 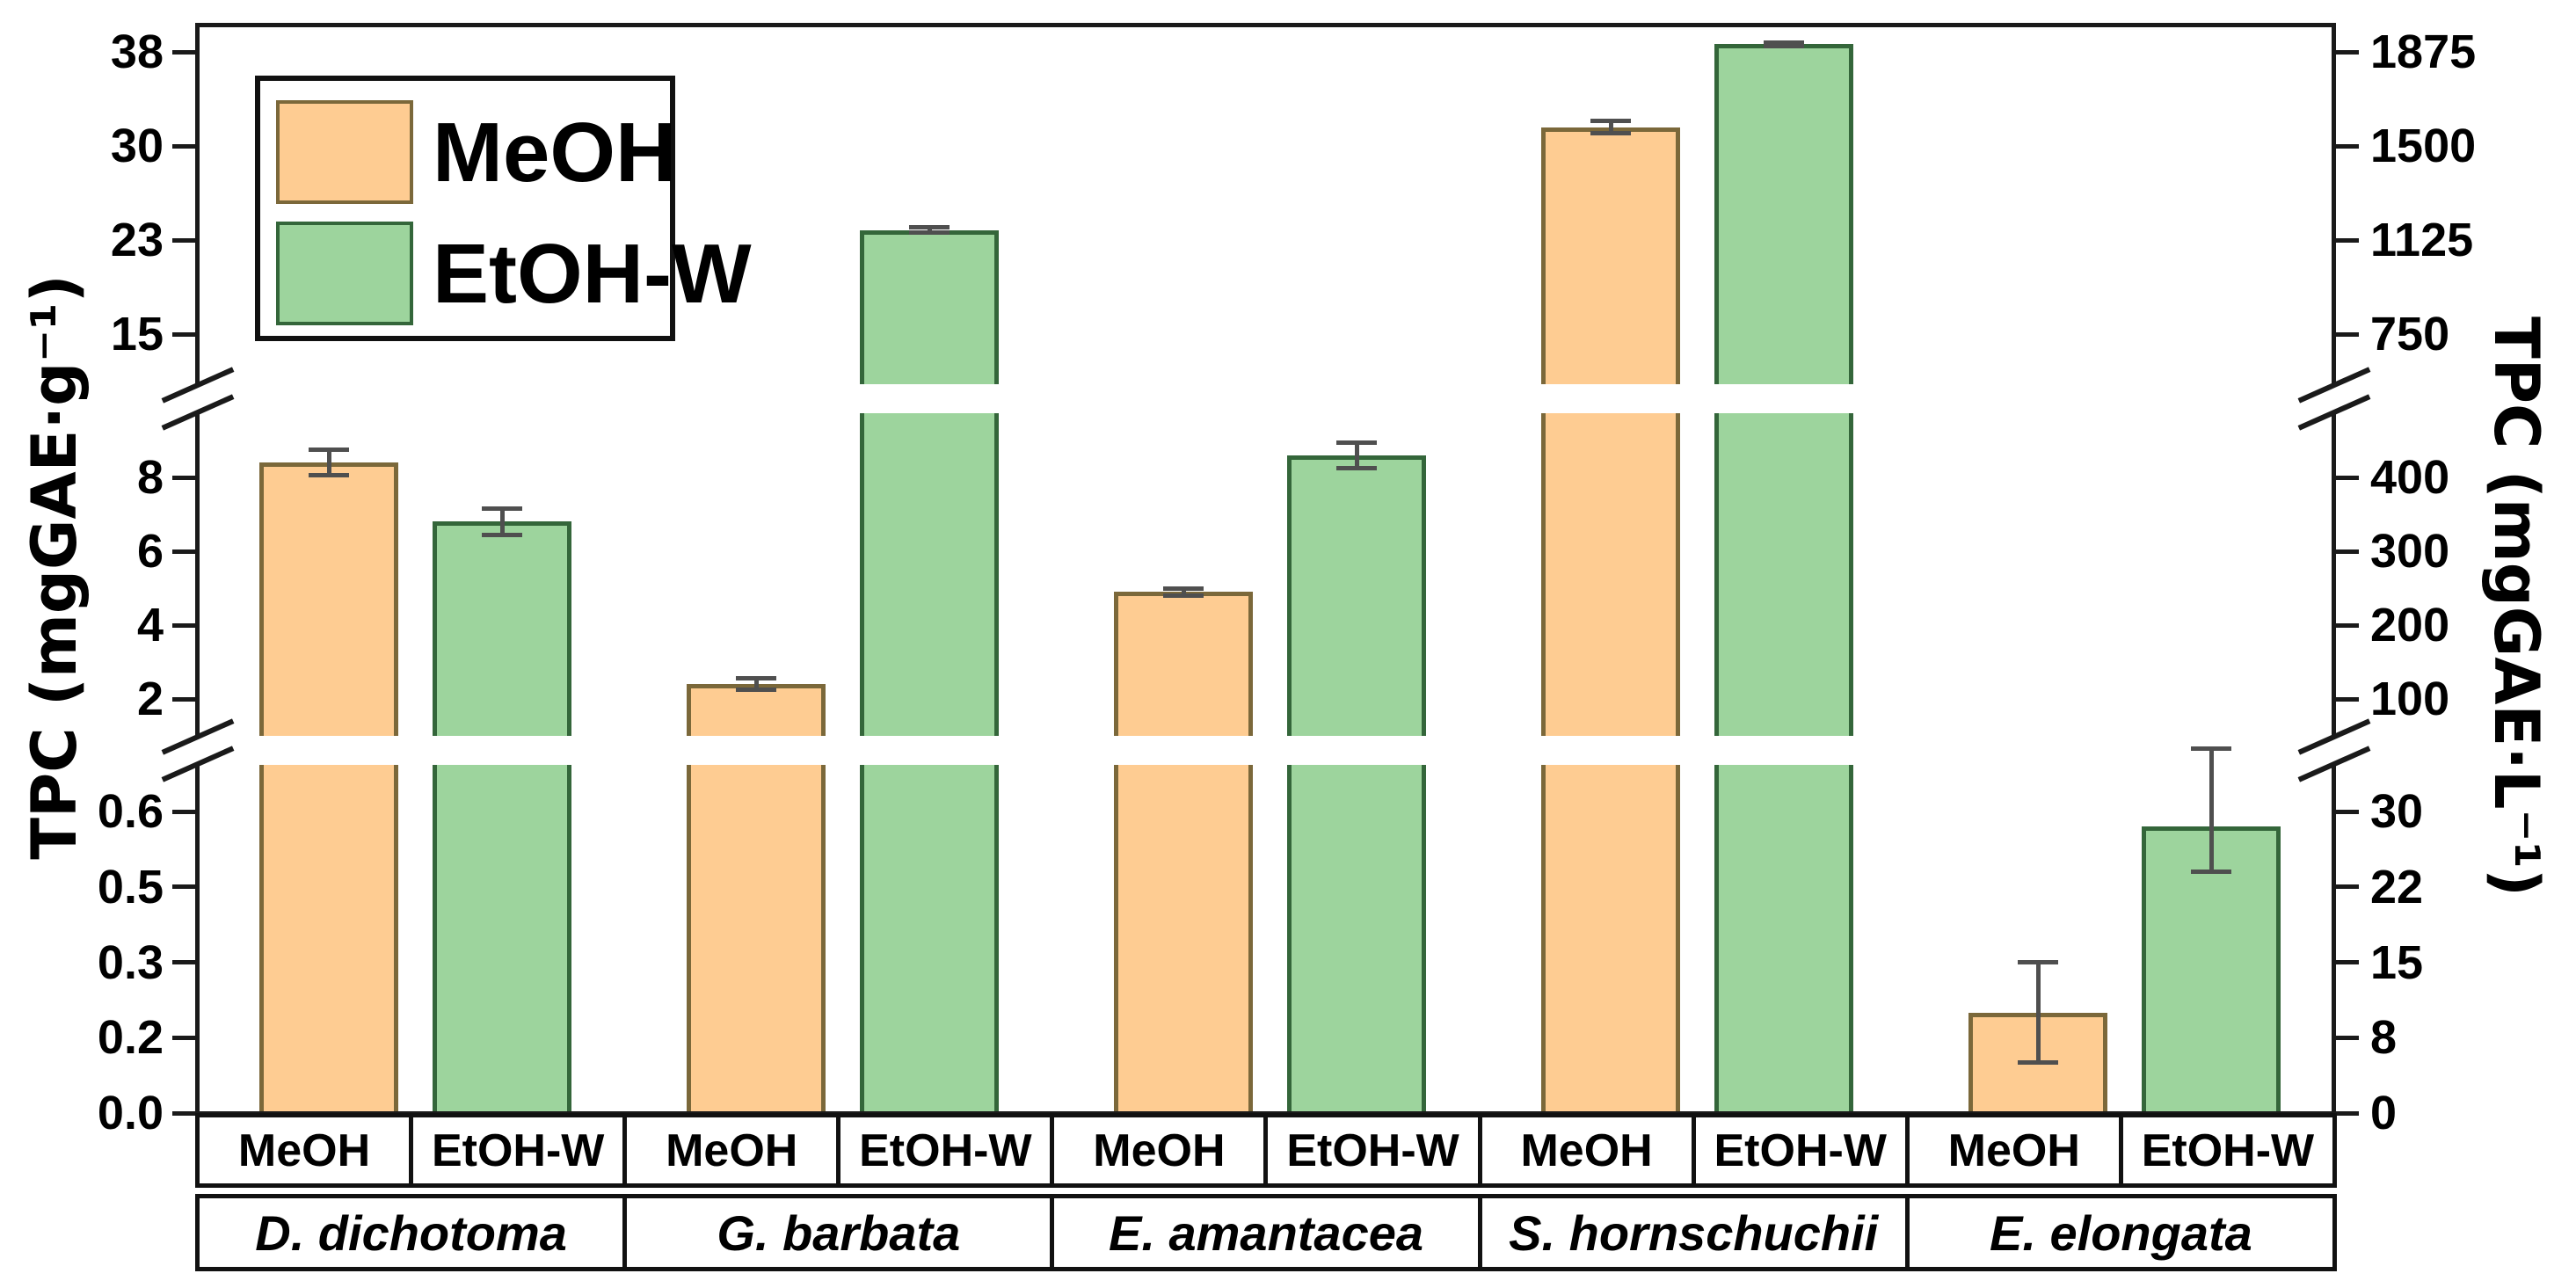 What do you see at coordinates (137, 146) in the screenshot?
I see `left-axis-tick-label: 30` at bounding box center [137, 146].